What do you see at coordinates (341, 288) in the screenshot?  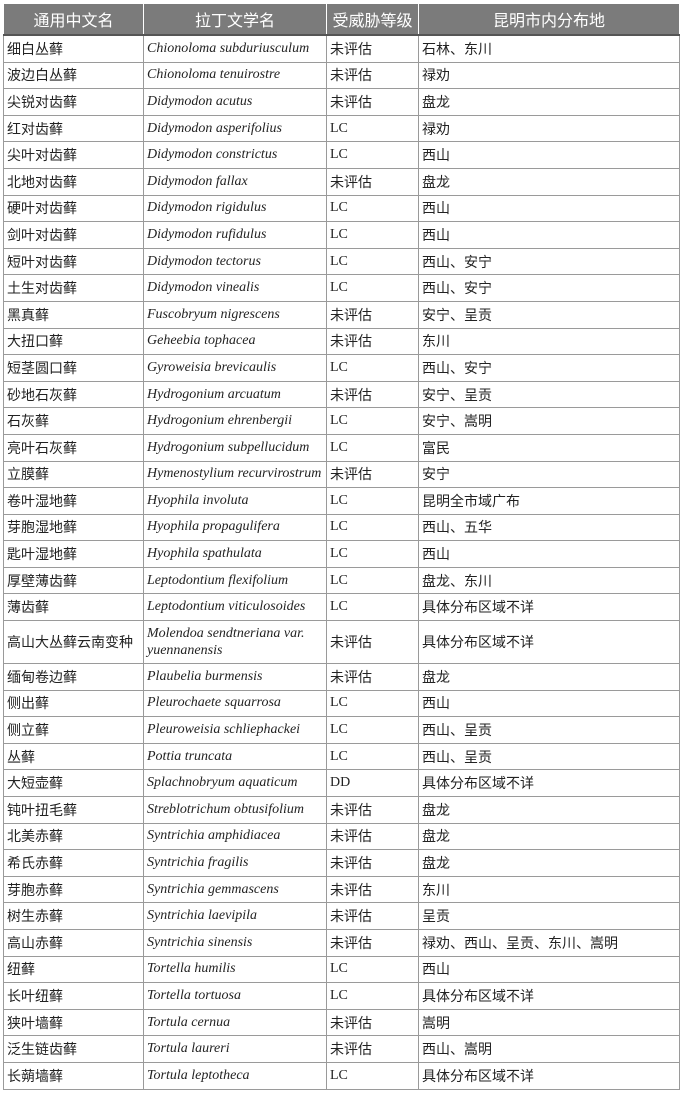 I see `table-row: 土生对齿藓 Didymodon vinealis LC 西山、安宁` at bounding box center [341, 288].